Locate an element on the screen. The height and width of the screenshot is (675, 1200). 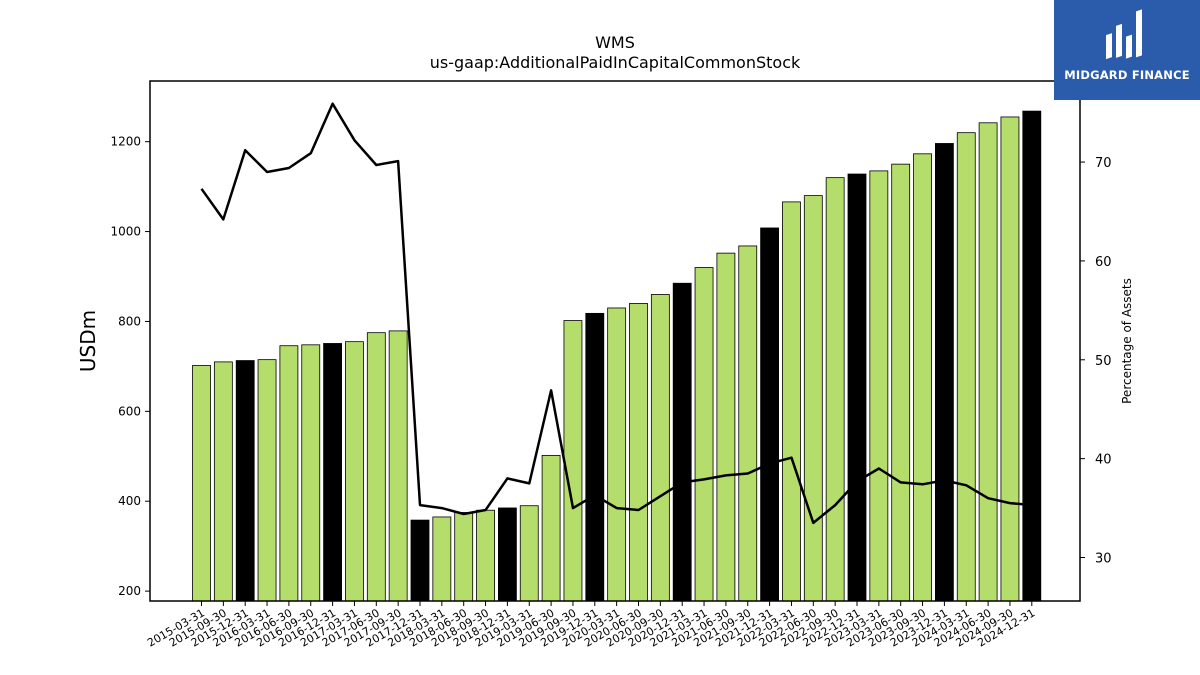
y2-tick-label: 60 is located at coordinates (1103, 262).